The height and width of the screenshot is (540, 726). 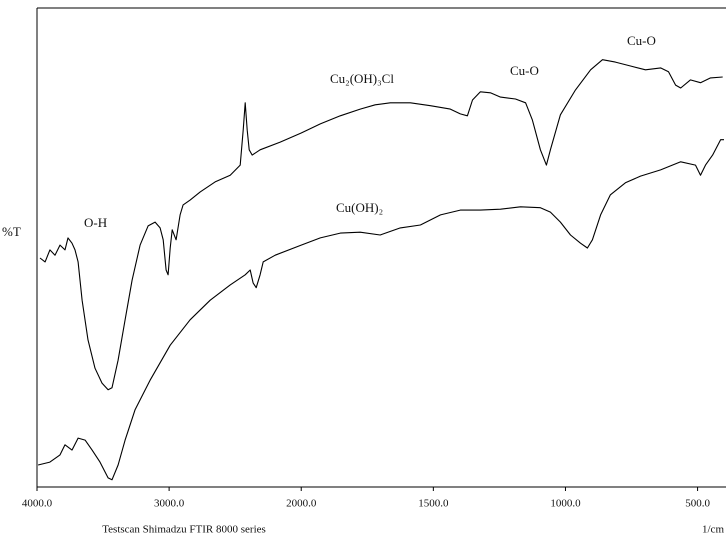 What do you see at coordinates (713, 530) in the screenshot?
I see `x-axis-label: 1/cm` at bounding box center [713, 530].